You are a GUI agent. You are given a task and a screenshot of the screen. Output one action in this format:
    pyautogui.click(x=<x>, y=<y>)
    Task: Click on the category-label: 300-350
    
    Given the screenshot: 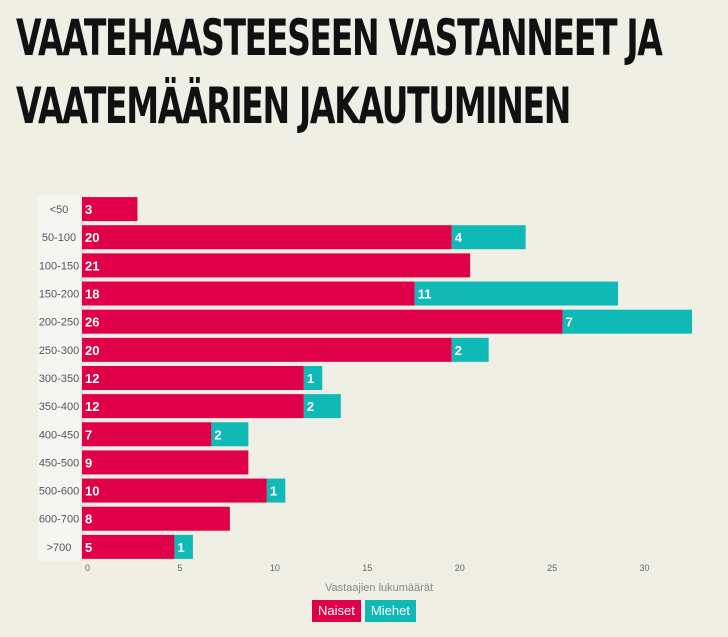 What is the action you would take?
    pyautogui.click(x=59, y=379)
    